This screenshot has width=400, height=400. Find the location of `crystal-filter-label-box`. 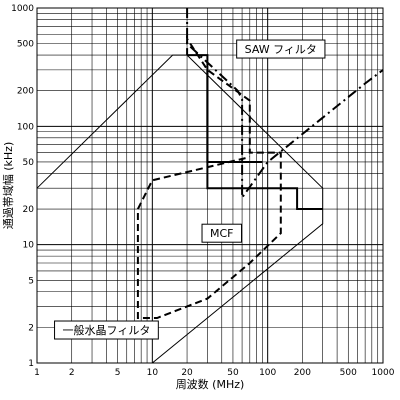

crystal-filter-label-box is located at coordinates (106, 330).